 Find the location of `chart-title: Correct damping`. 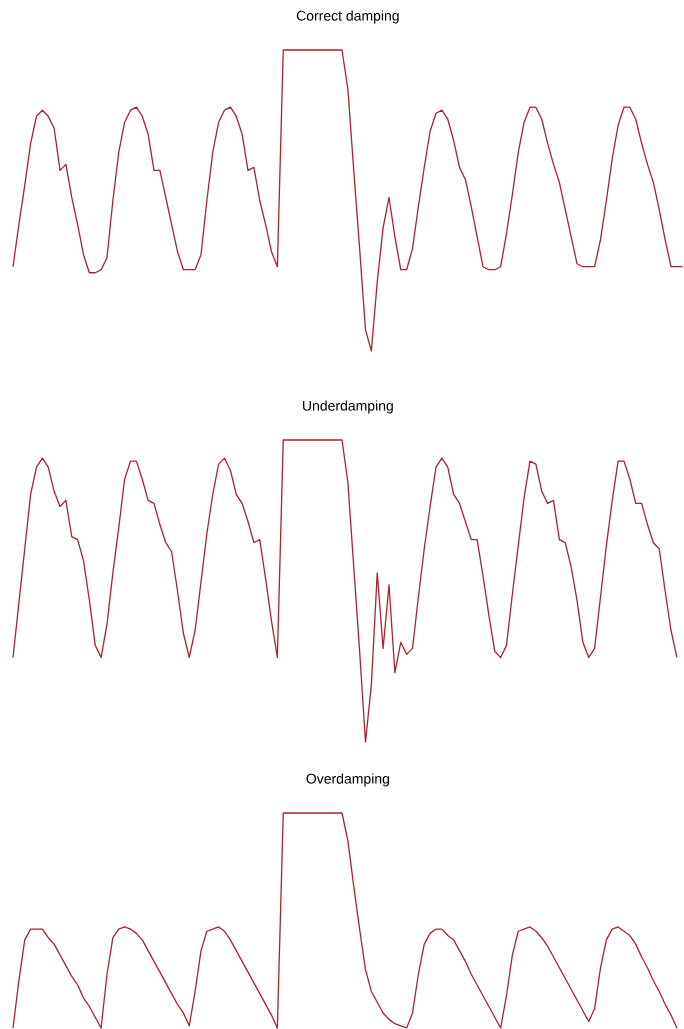

chart-title: Correct damping is located at coordinates (347, 17).